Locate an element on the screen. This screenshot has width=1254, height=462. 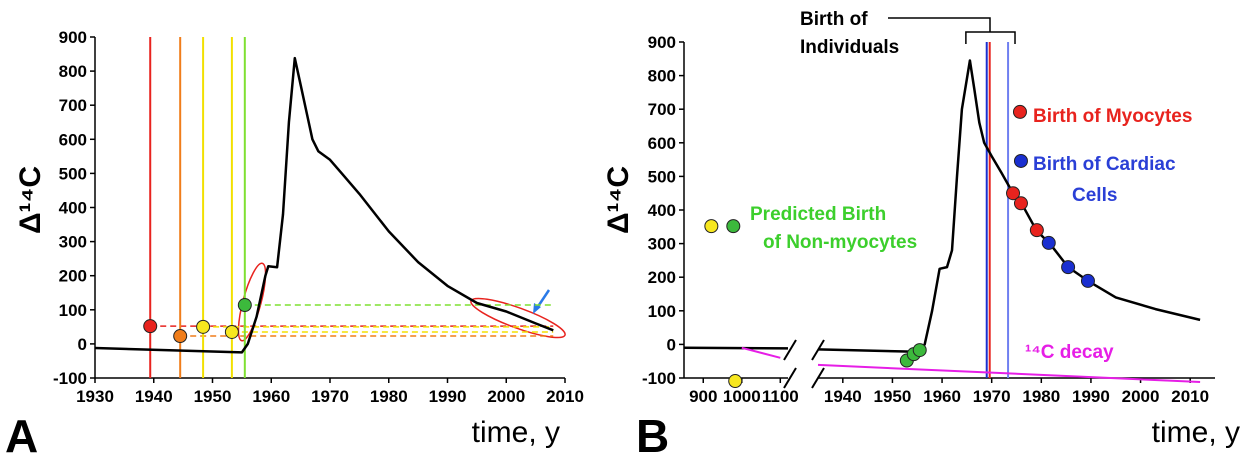
annotation: Birth of Myocytes is located at coordinates (1112, 116).